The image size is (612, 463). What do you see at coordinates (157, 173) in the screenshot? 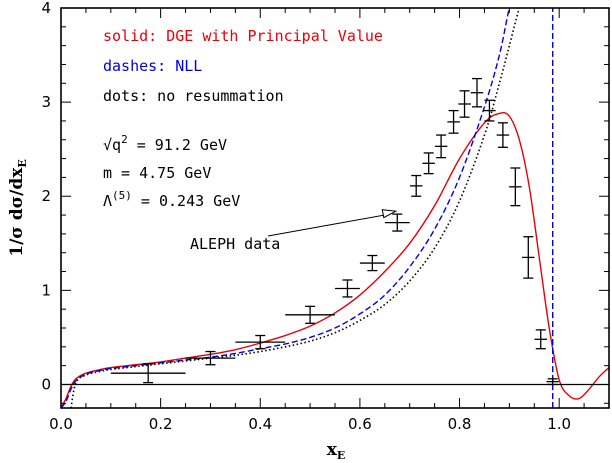
I see `param-mass: m = 4.75 GeV` at bounding box center [157, 173].